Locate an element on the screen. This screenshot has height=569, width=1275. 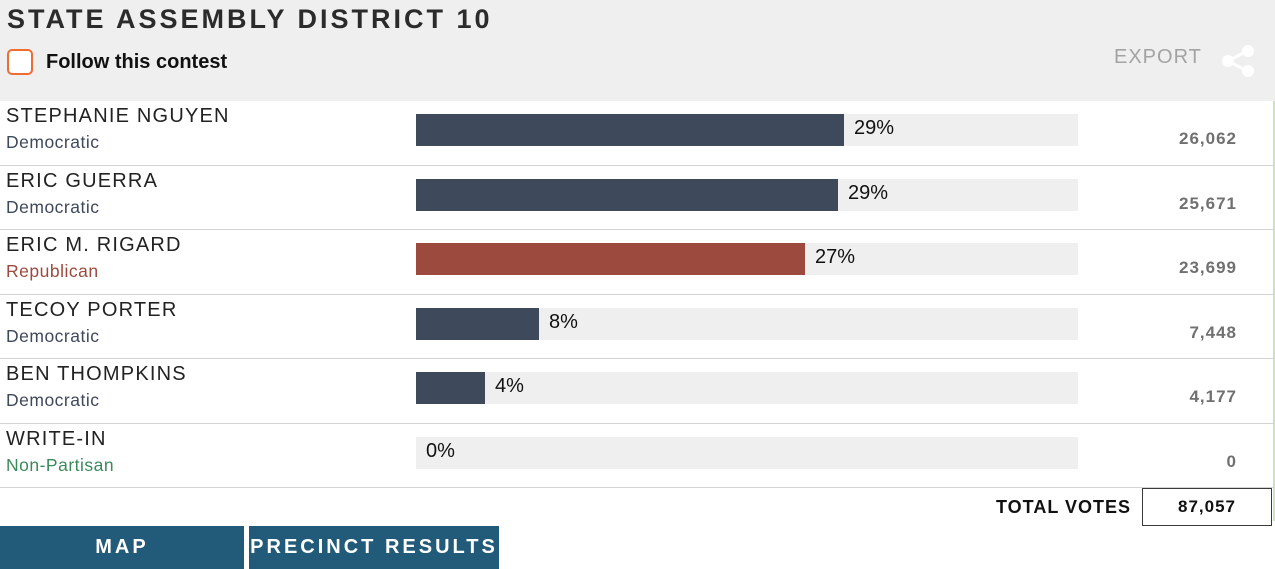
candidate-name: STEPHANIE NGUYEN is located at coordinates (118, 116).